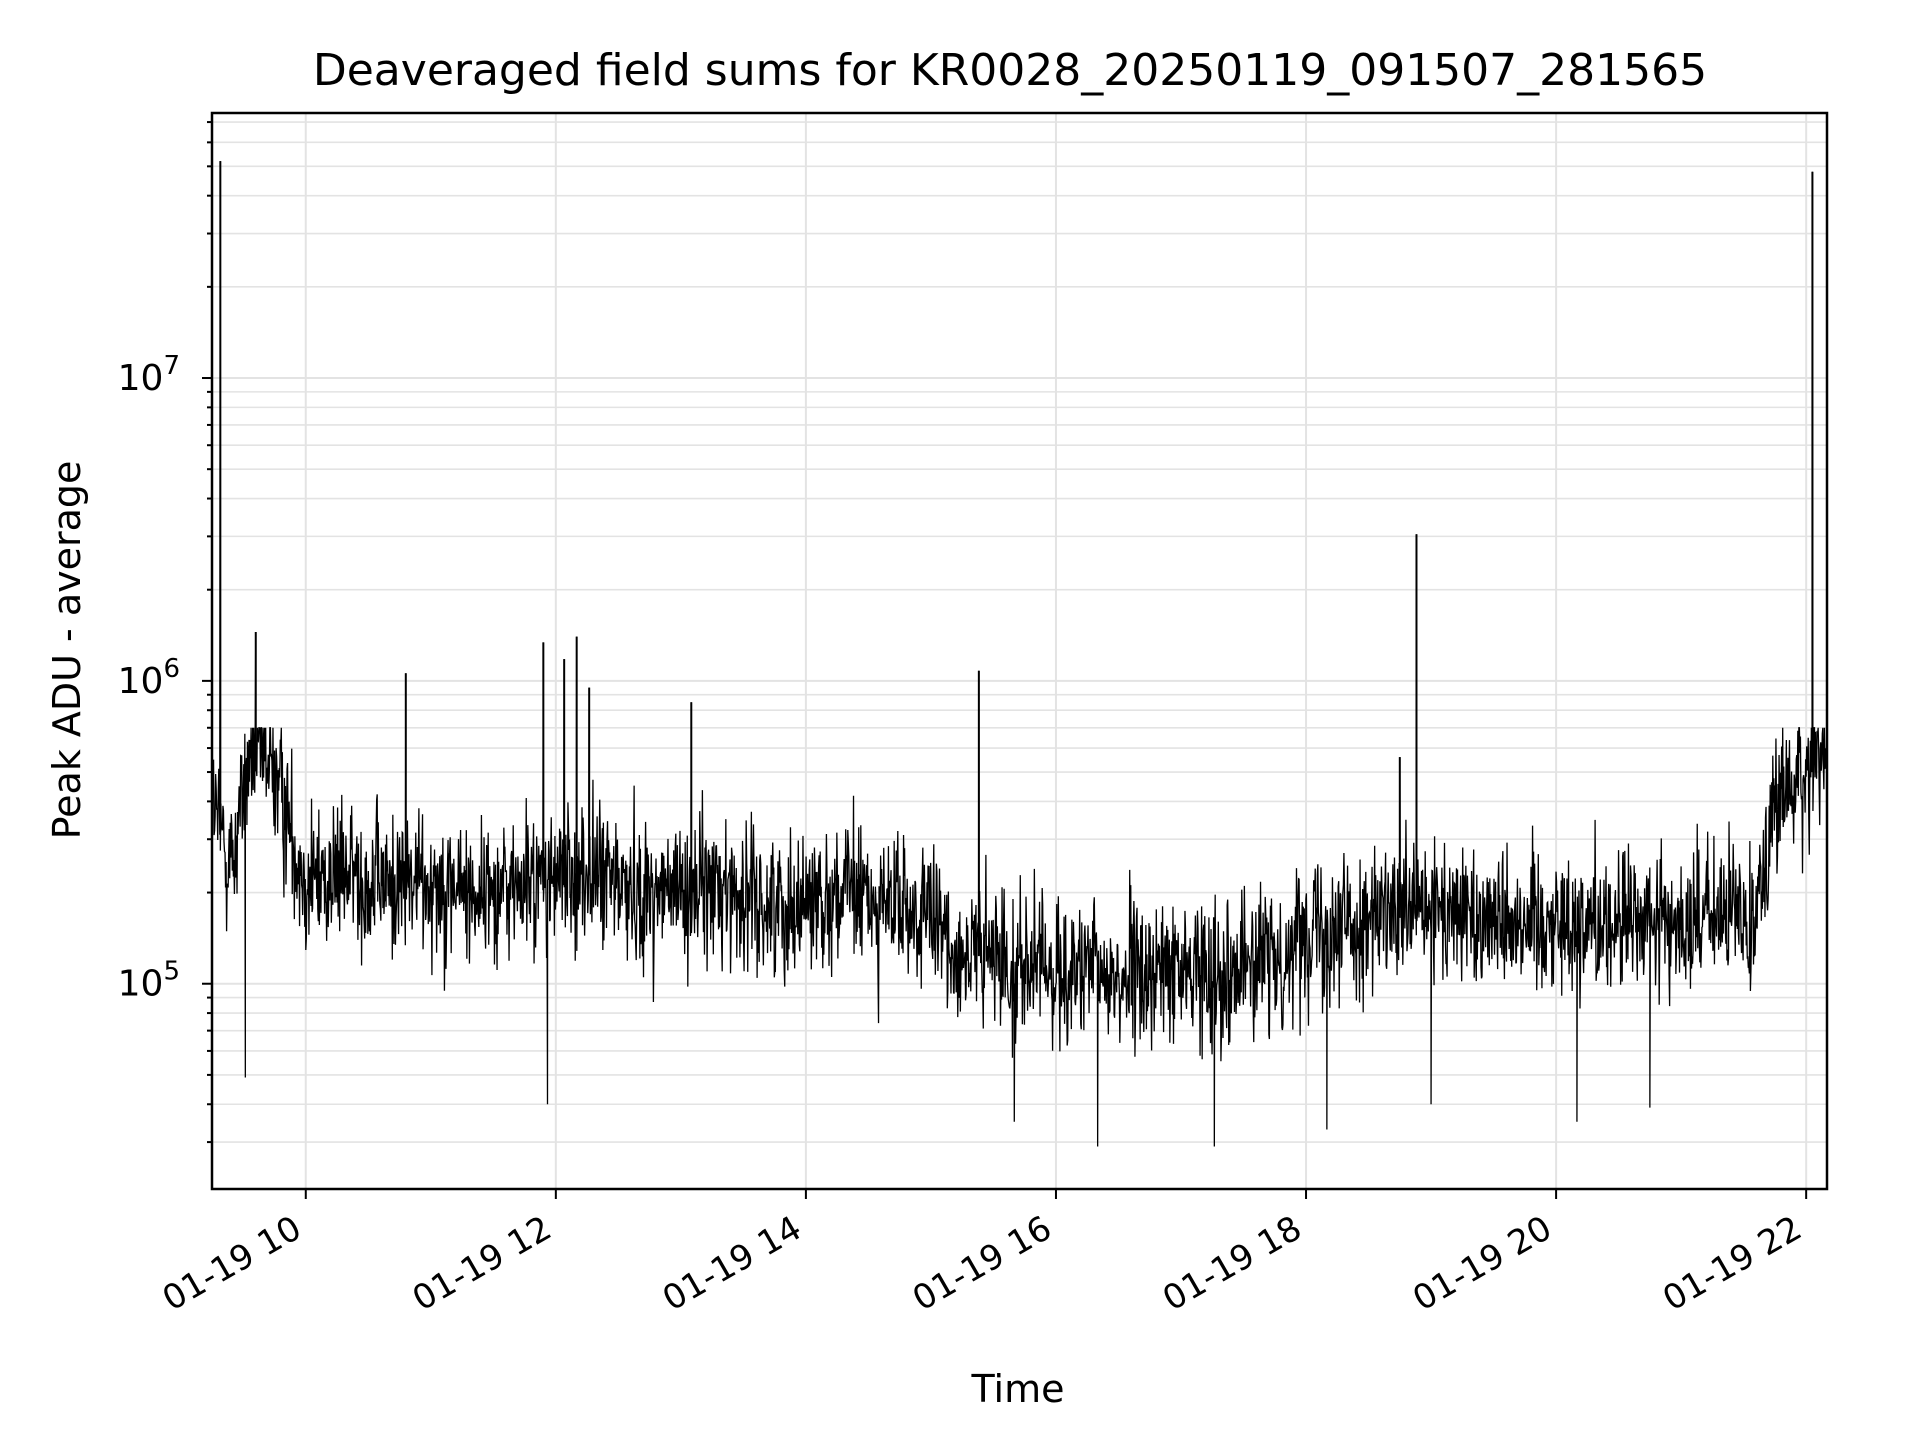 The height and width of the screenshot is (1440, 1920). I want to click on x-axis-title: Time, so click(1018, 1389).